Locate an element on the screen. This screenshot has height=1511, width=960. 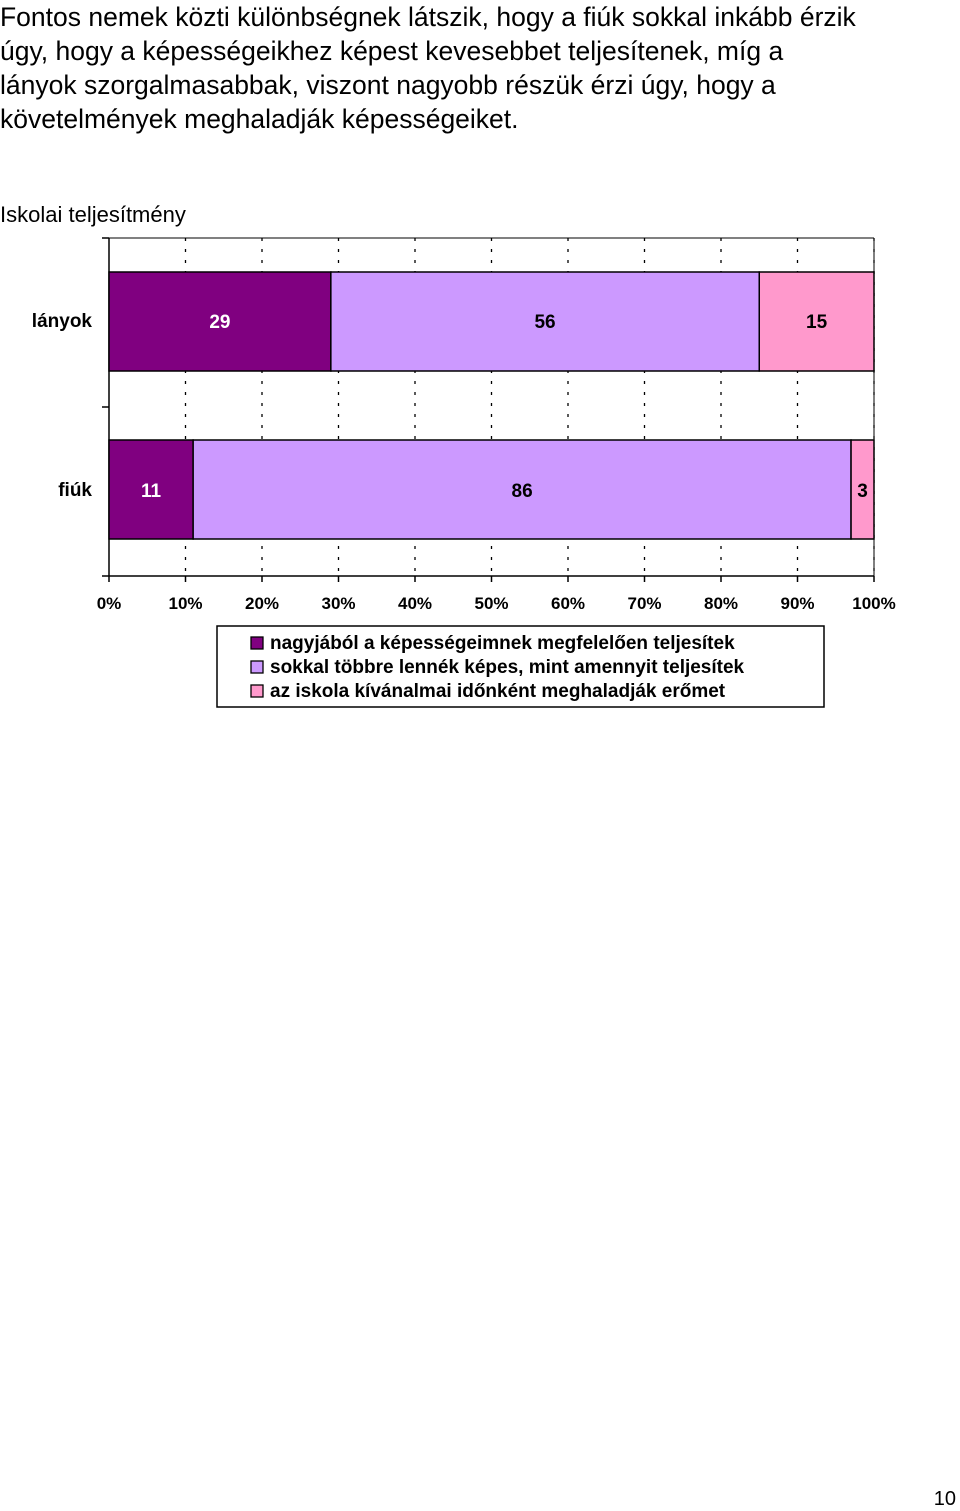
x-tick-label: 50% is located at coordinates (491, 603).